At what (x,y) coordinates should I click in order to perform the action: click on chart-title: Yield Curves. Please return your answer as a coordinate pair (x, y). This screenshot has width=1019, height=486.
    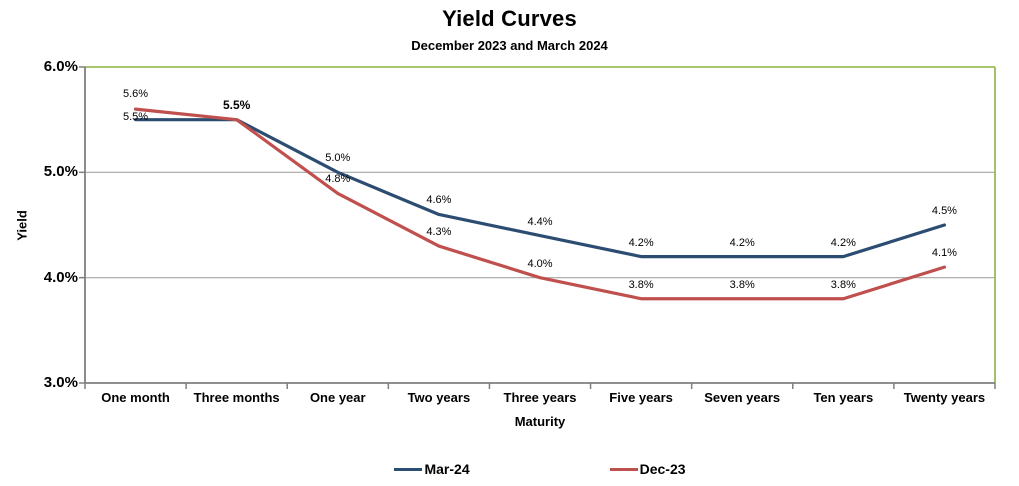
    Looking at the image, I should click on (509, 18).